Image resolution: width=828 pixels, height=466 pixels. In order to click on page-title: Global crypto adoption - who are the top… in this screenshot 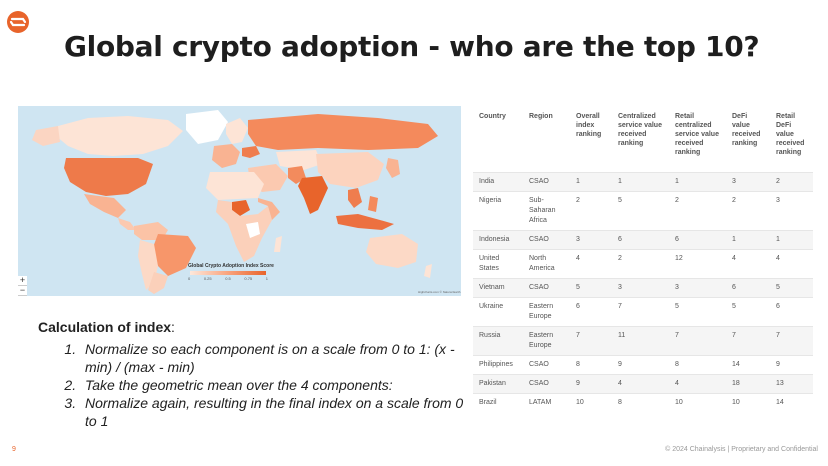, I will do `click(412, 46)`.